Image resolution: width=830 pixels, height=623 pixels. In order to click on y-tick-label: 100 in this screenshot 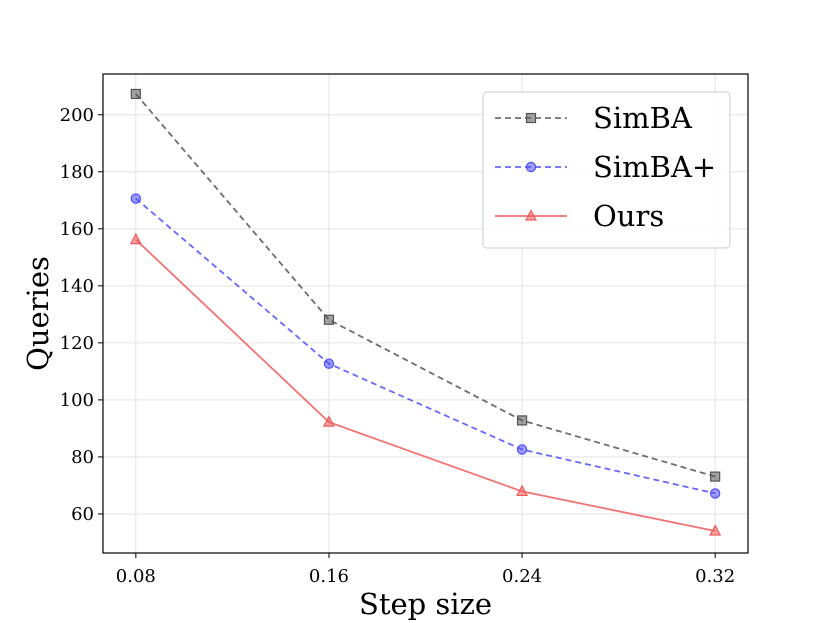, I will do `click(77, 400)`.